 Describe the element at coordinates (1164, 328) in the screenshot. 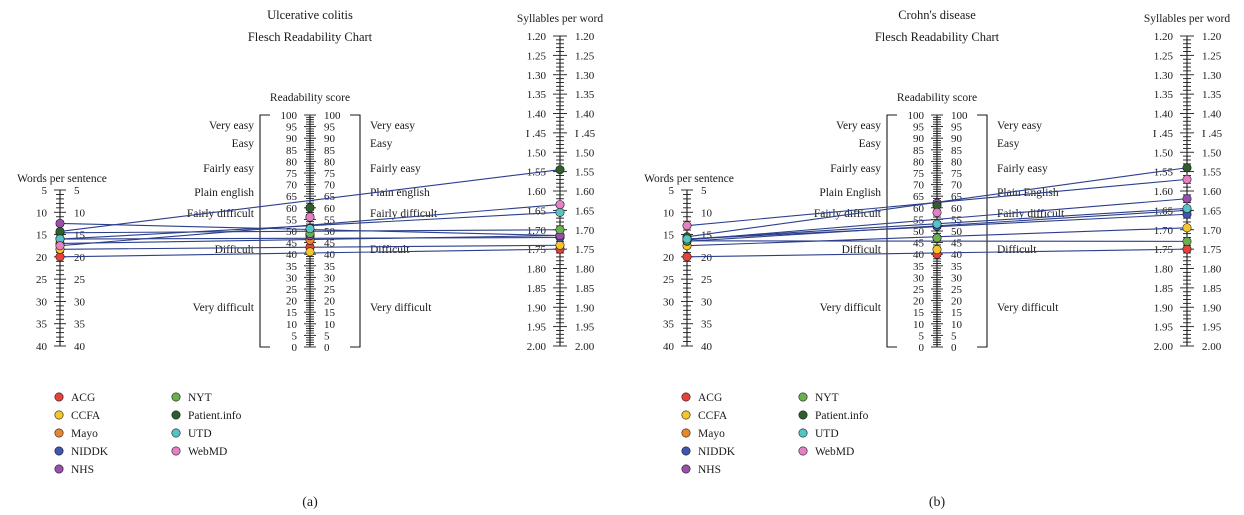

I see `syllables-tick-label: 1.95` at that location.